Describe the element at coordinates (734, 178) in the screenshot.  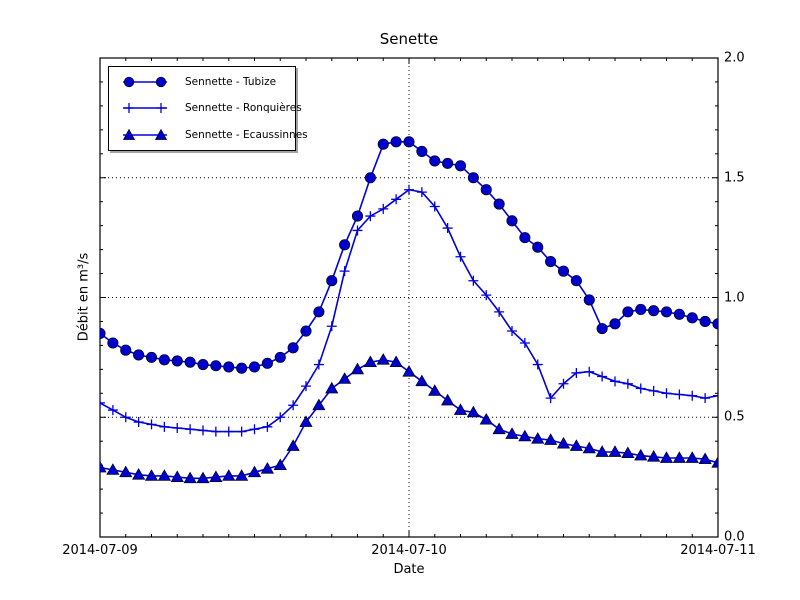
I see `y-tick-label: 1.5` at that location.